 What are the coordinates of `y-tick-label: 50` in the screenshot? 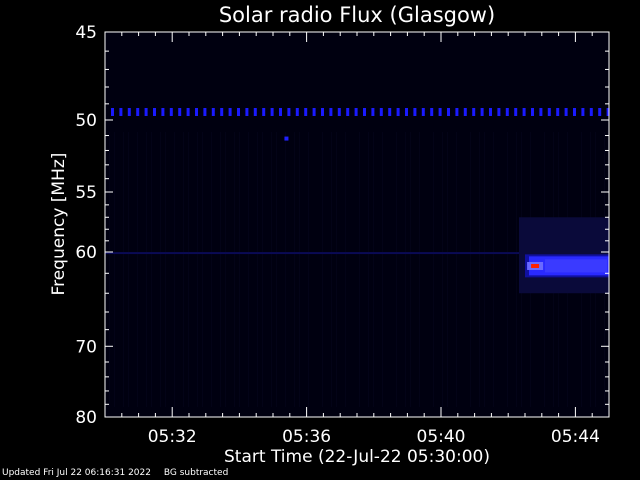 It's located at (86, 121).